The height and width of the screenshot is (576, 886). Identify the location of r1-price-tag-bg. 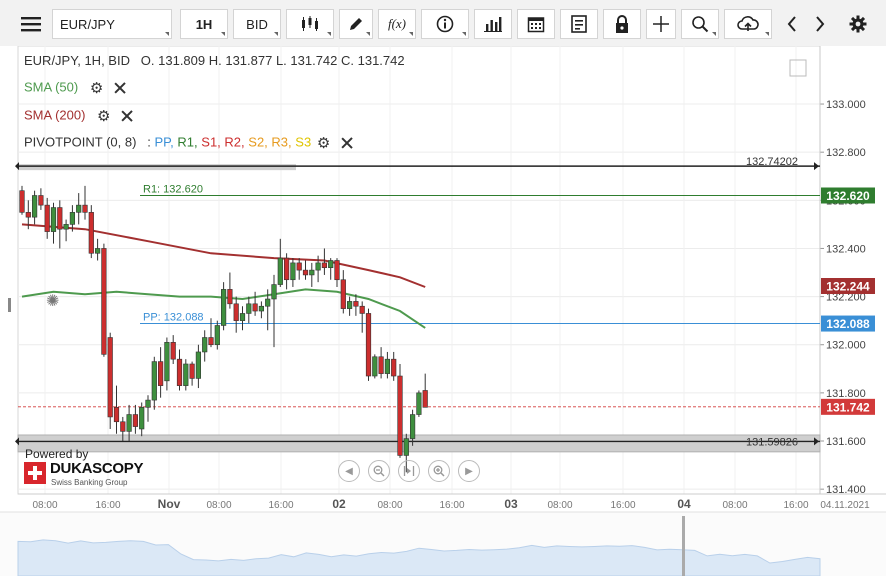
(848, 195).